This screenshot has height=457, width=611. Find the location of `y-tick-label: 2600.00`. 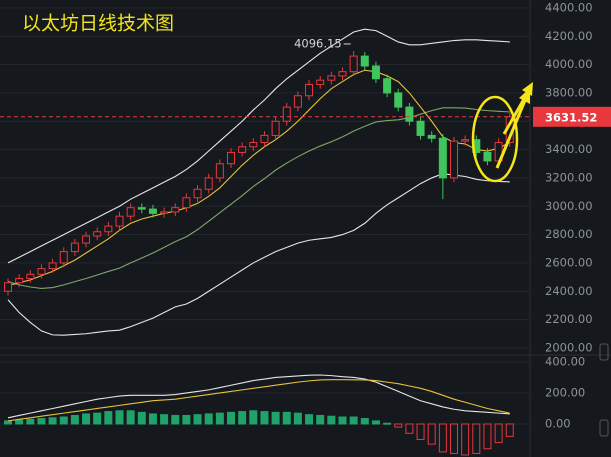

y-tick-label: 2600.00 is located at coordinates (569, 262).